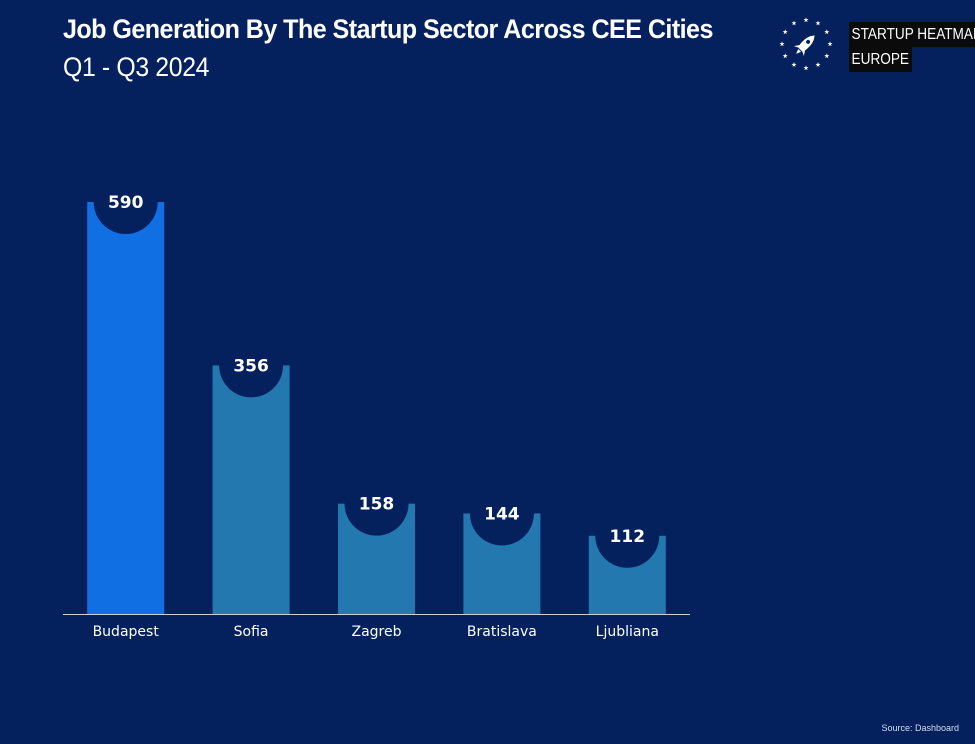 This screenshot has height=744, width=975. I want to click on star-ring, so click(806, 44).